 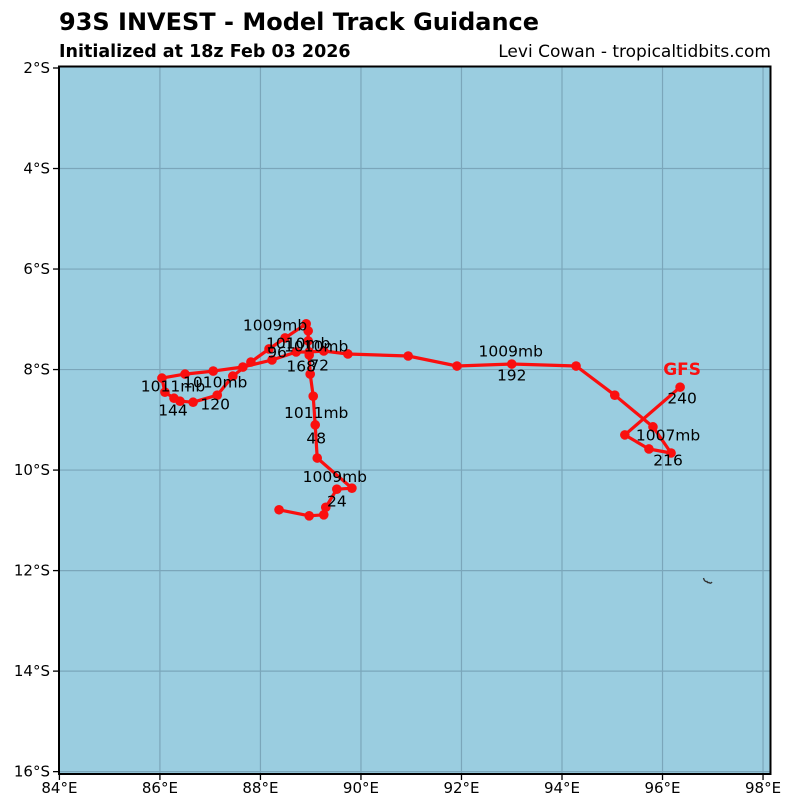 I want to click on init-time-subtitle: Initialized at 18z Feb 03 2026, so click(x=205, y=52).